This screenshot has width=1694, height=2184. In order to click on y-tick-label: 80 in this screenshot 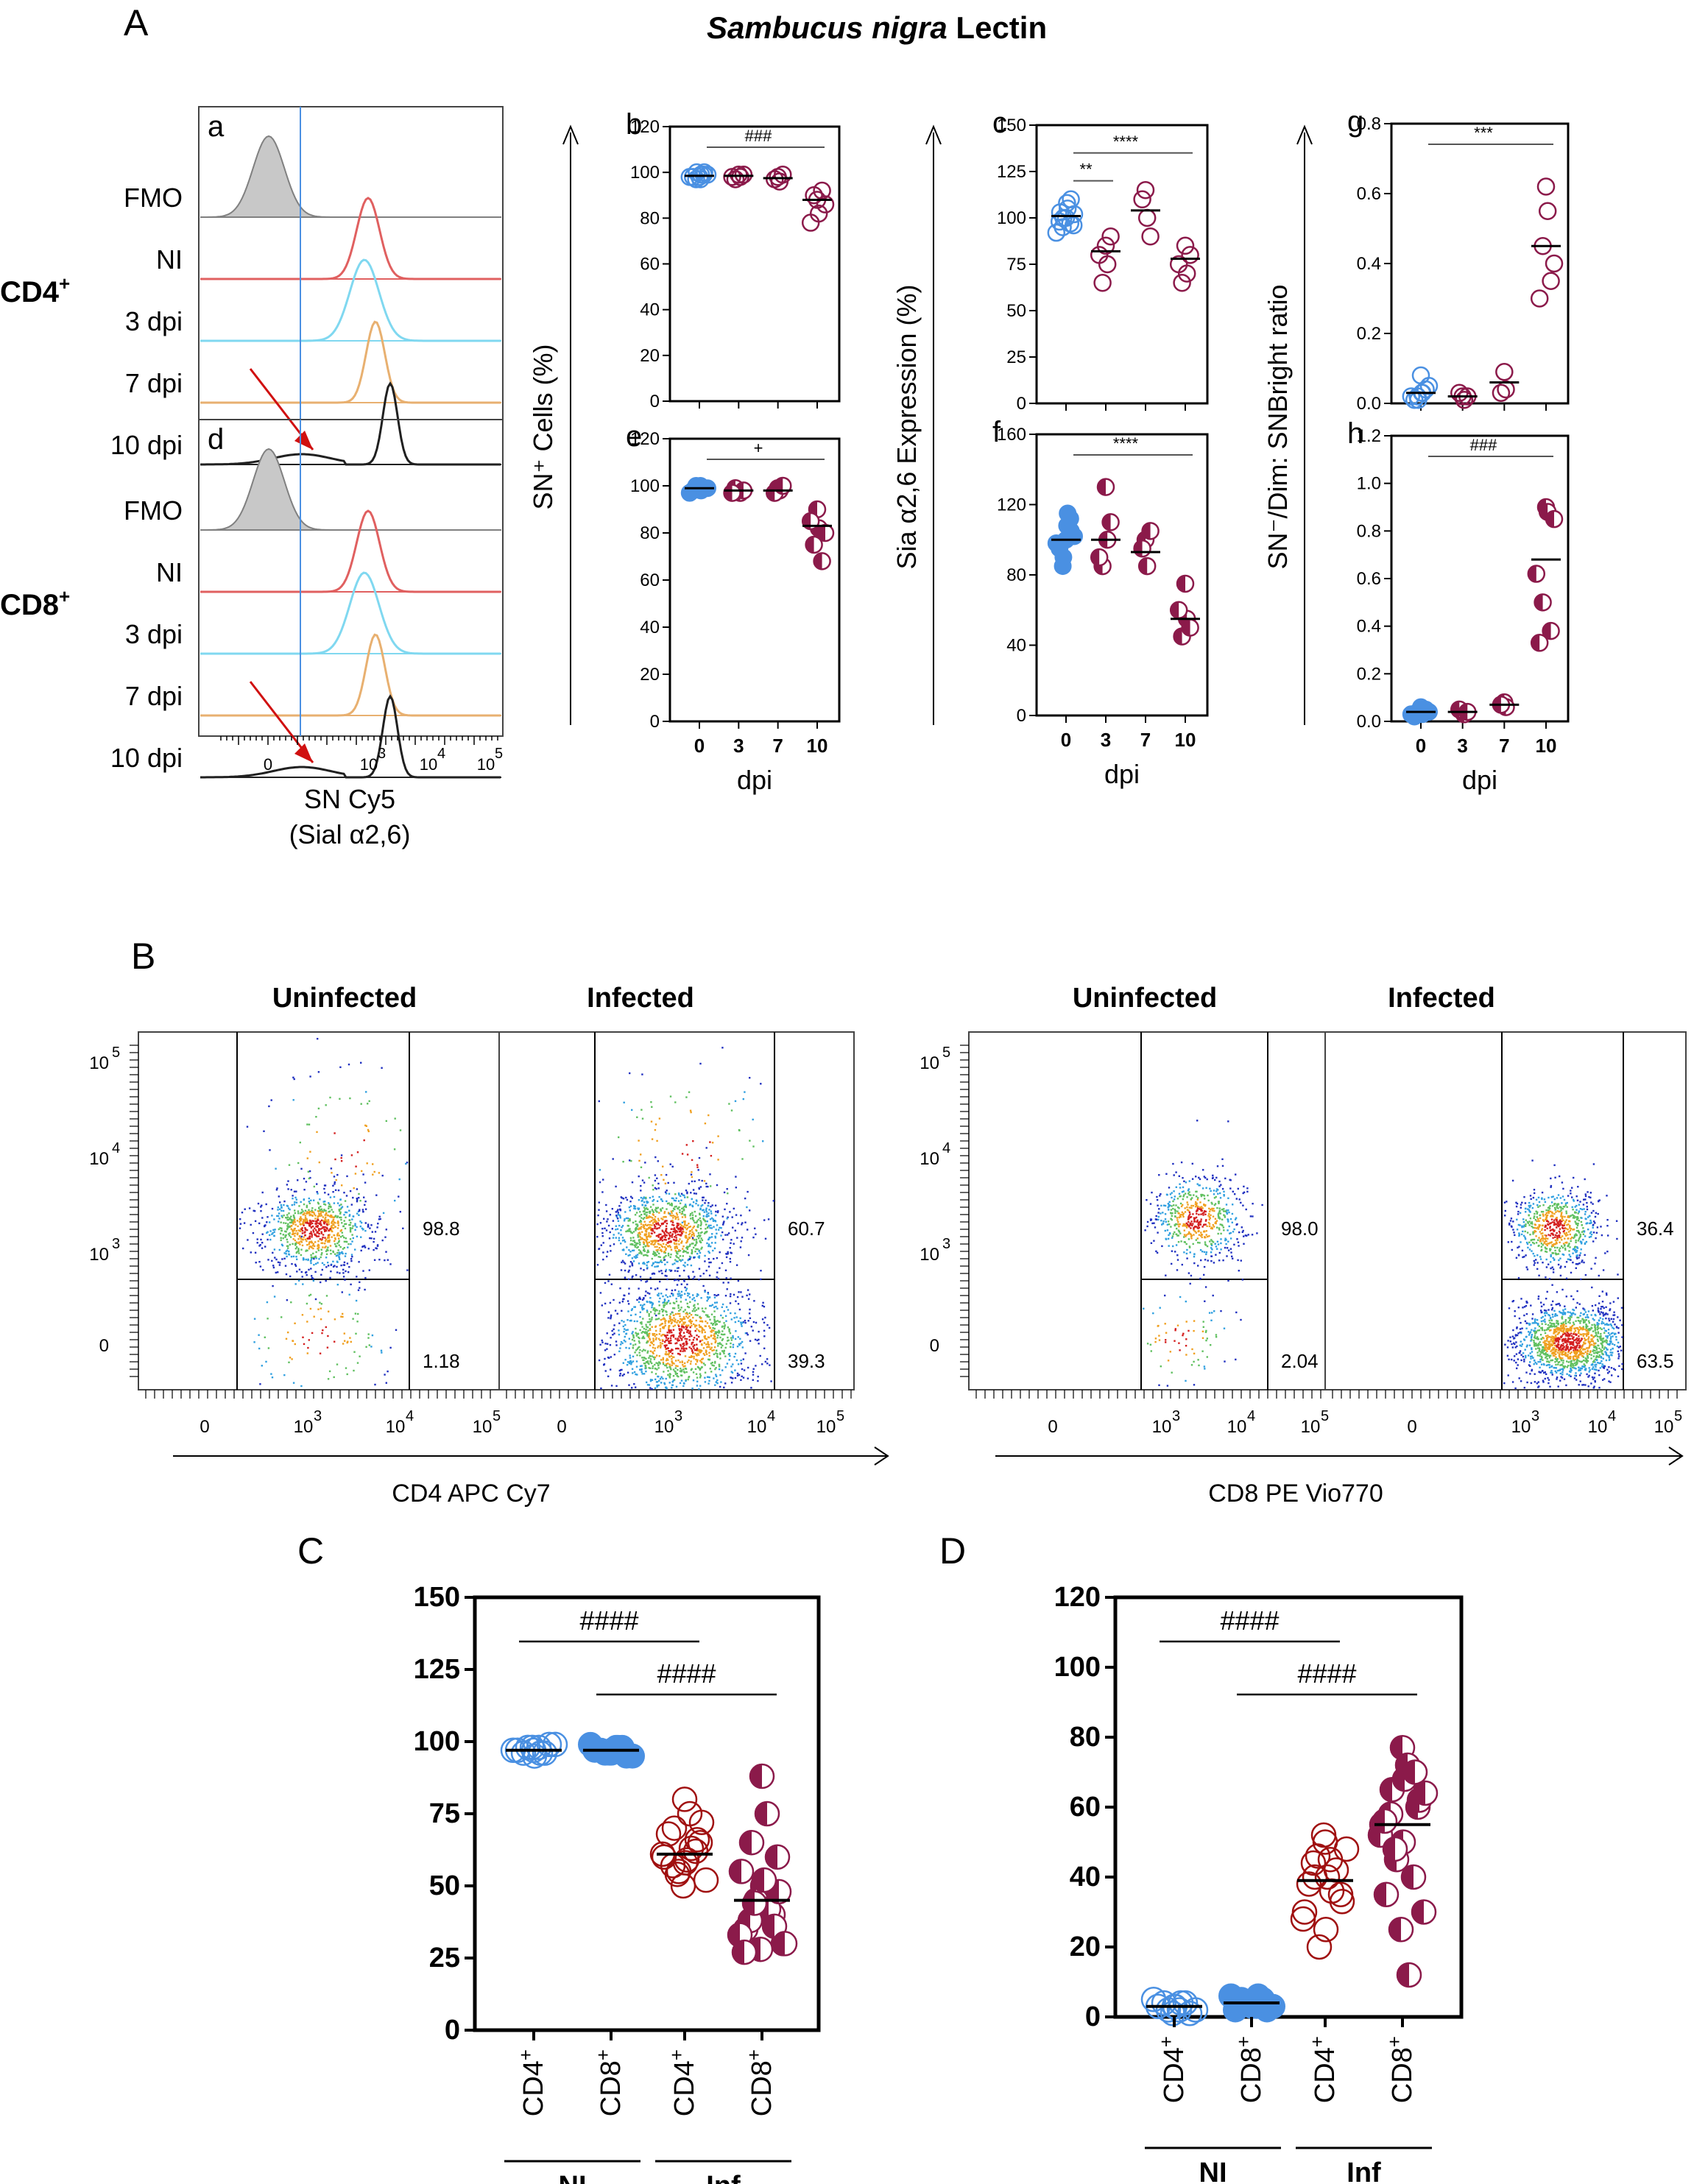, I will do `click(650, 533)`.